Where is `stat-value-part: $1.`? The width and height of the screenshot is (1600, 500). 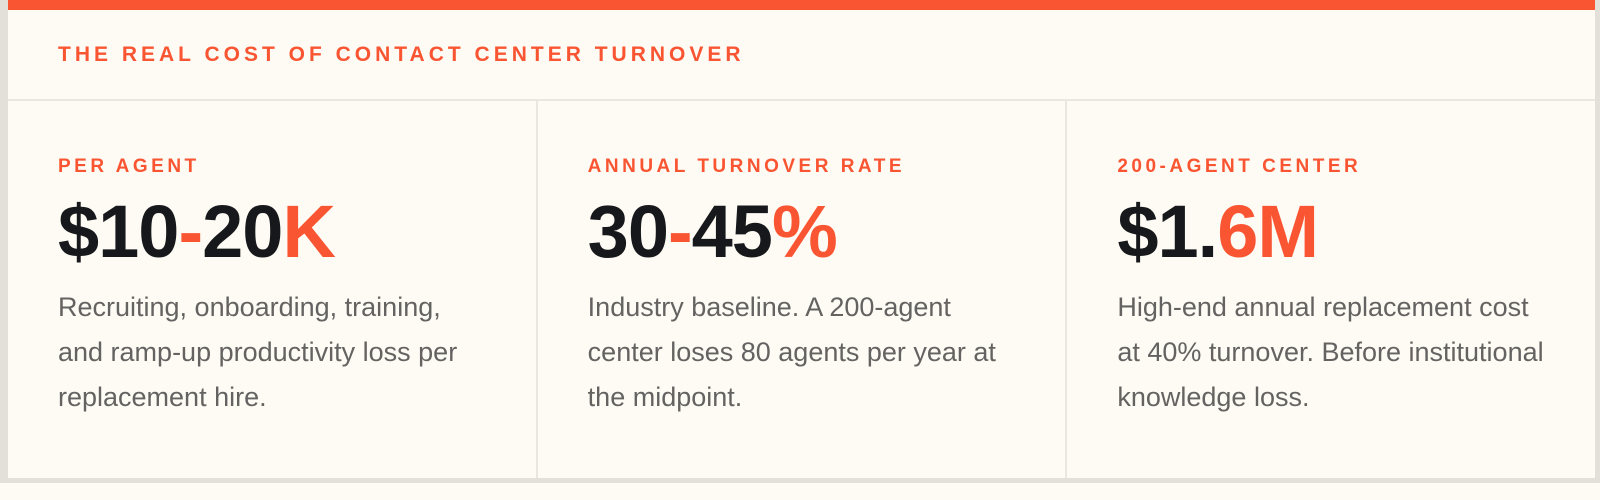 stat-value-part: $1. is located at coordinates (1167, 231).